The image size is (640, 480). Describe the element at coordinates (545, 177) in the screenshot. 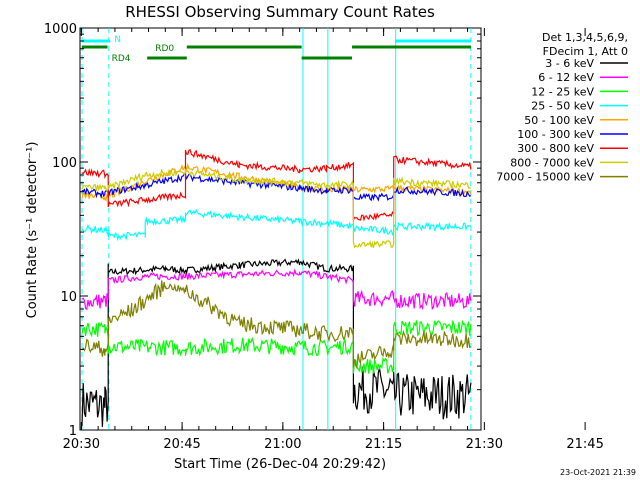

I see `legend-entry-label: 7000 - 15000 keV` at that location.